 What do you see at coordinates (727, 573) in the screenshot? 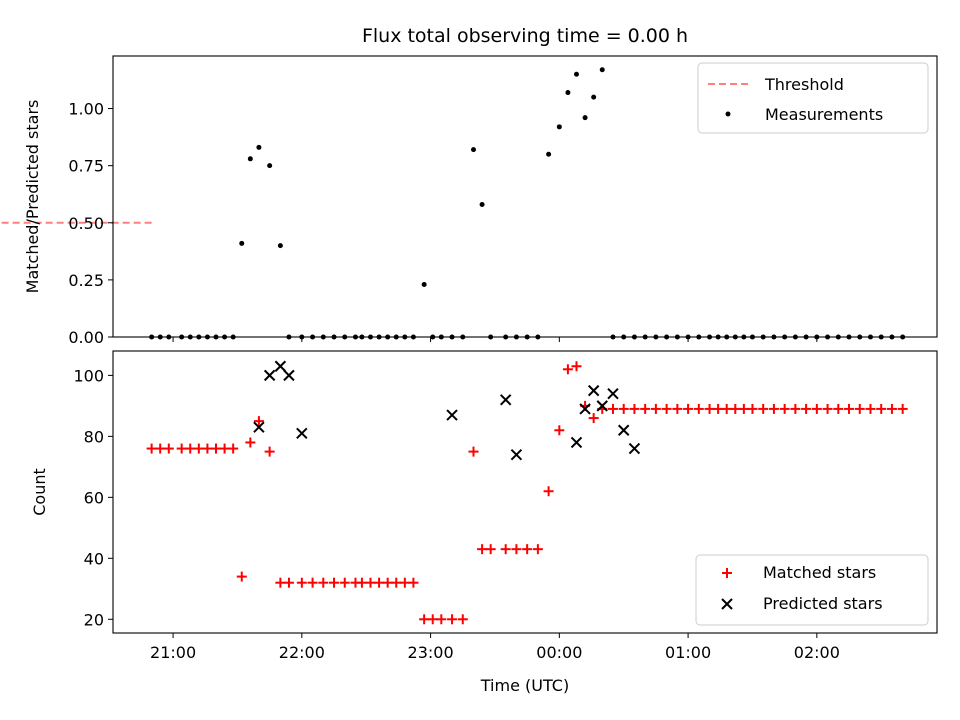
I see `legend-plus-mark` at bounding box center [727, 573].